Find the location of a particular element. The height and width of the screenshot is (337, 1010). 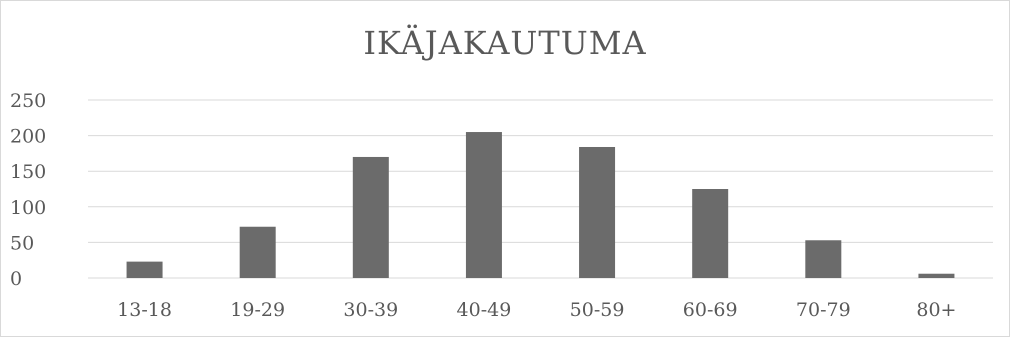

x-tick-label: 70-79 is located at coordinates (823, 310).